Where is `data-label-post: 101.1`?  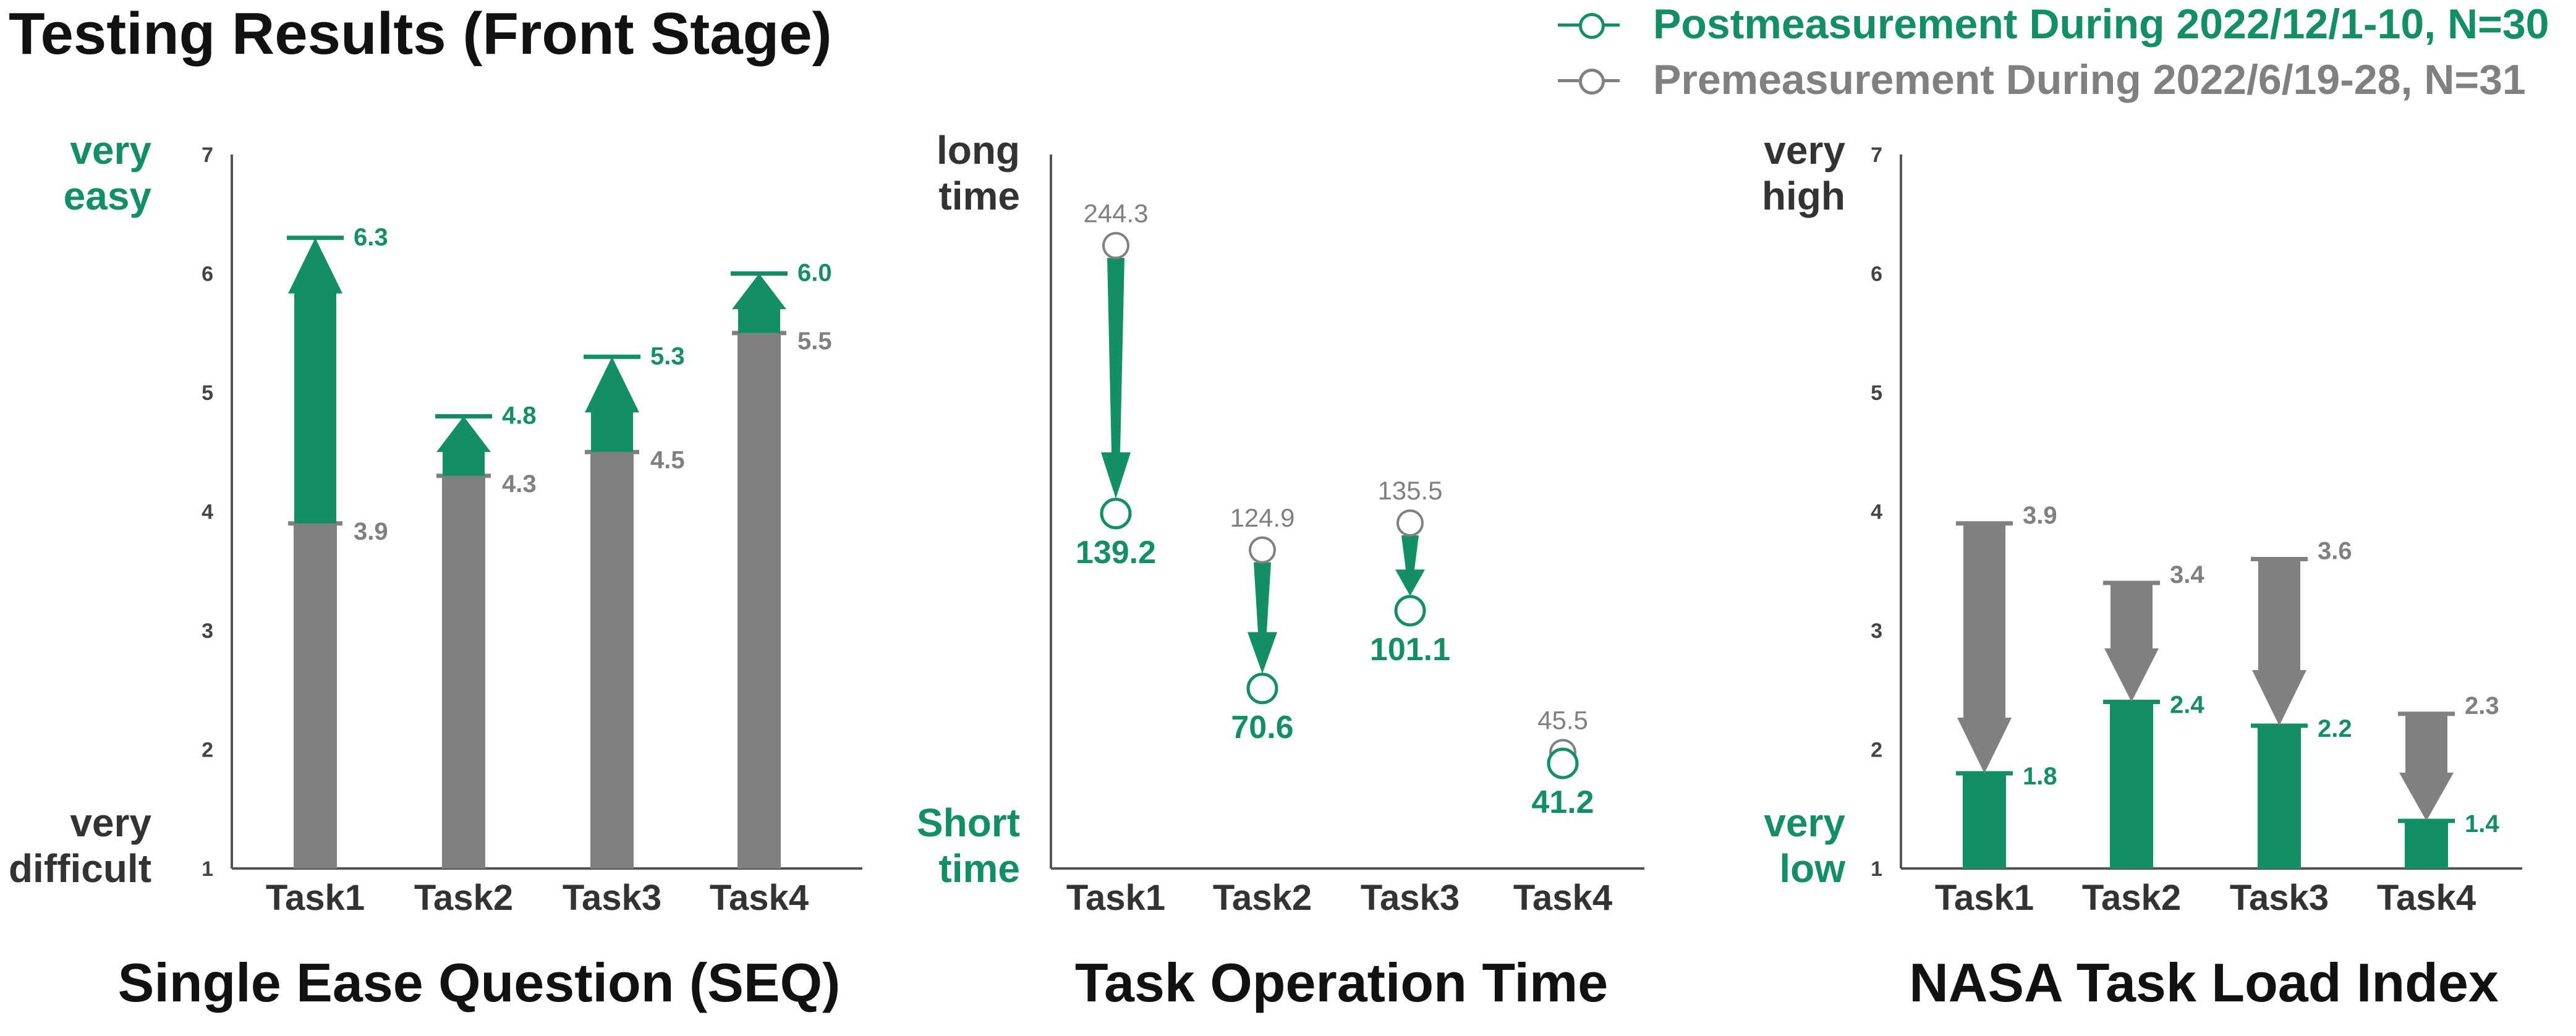 data-label-post: 101.1 is located at coordinates (1410, 650).